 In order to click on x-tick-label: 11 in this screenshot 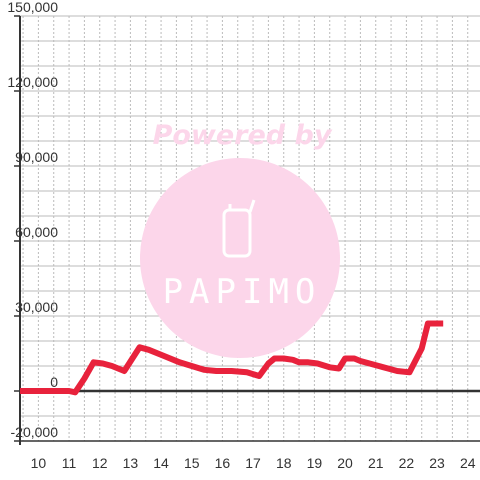, I will do `click(69, 463)`.